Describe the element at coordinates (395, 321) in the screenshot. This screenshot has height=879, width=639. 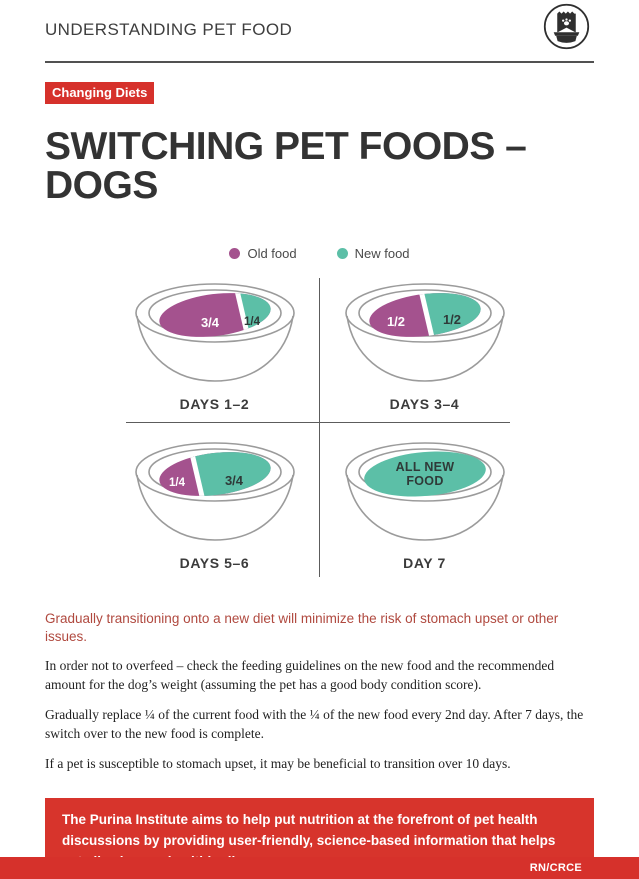
I see `portion-label-old: 1/2` at that location.